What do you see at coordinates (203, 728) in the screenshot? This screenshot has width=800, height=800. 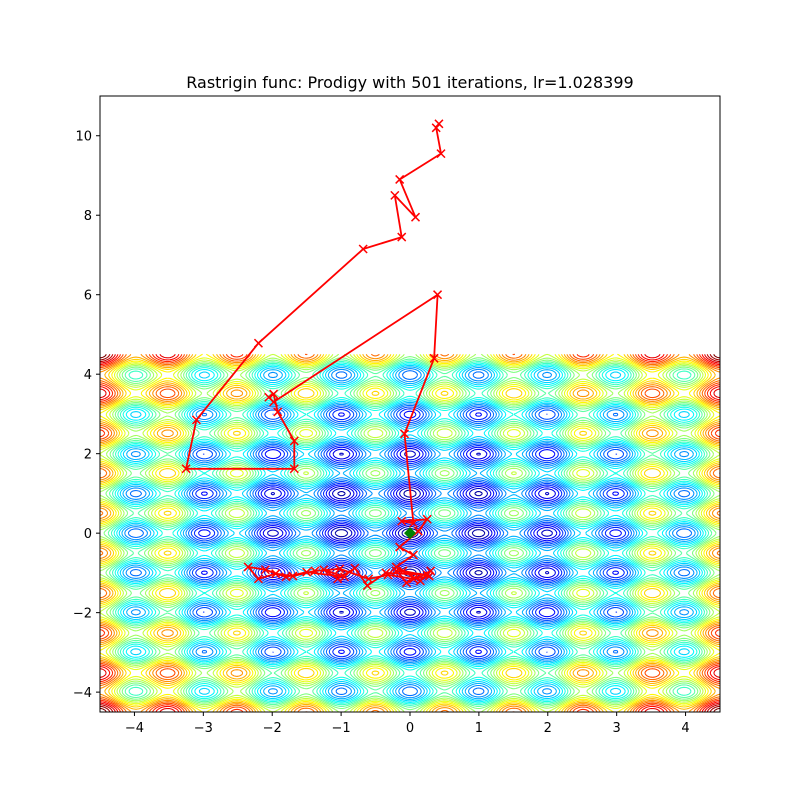 I see `x-tick-label: −3` at bounding box center [203, 728].